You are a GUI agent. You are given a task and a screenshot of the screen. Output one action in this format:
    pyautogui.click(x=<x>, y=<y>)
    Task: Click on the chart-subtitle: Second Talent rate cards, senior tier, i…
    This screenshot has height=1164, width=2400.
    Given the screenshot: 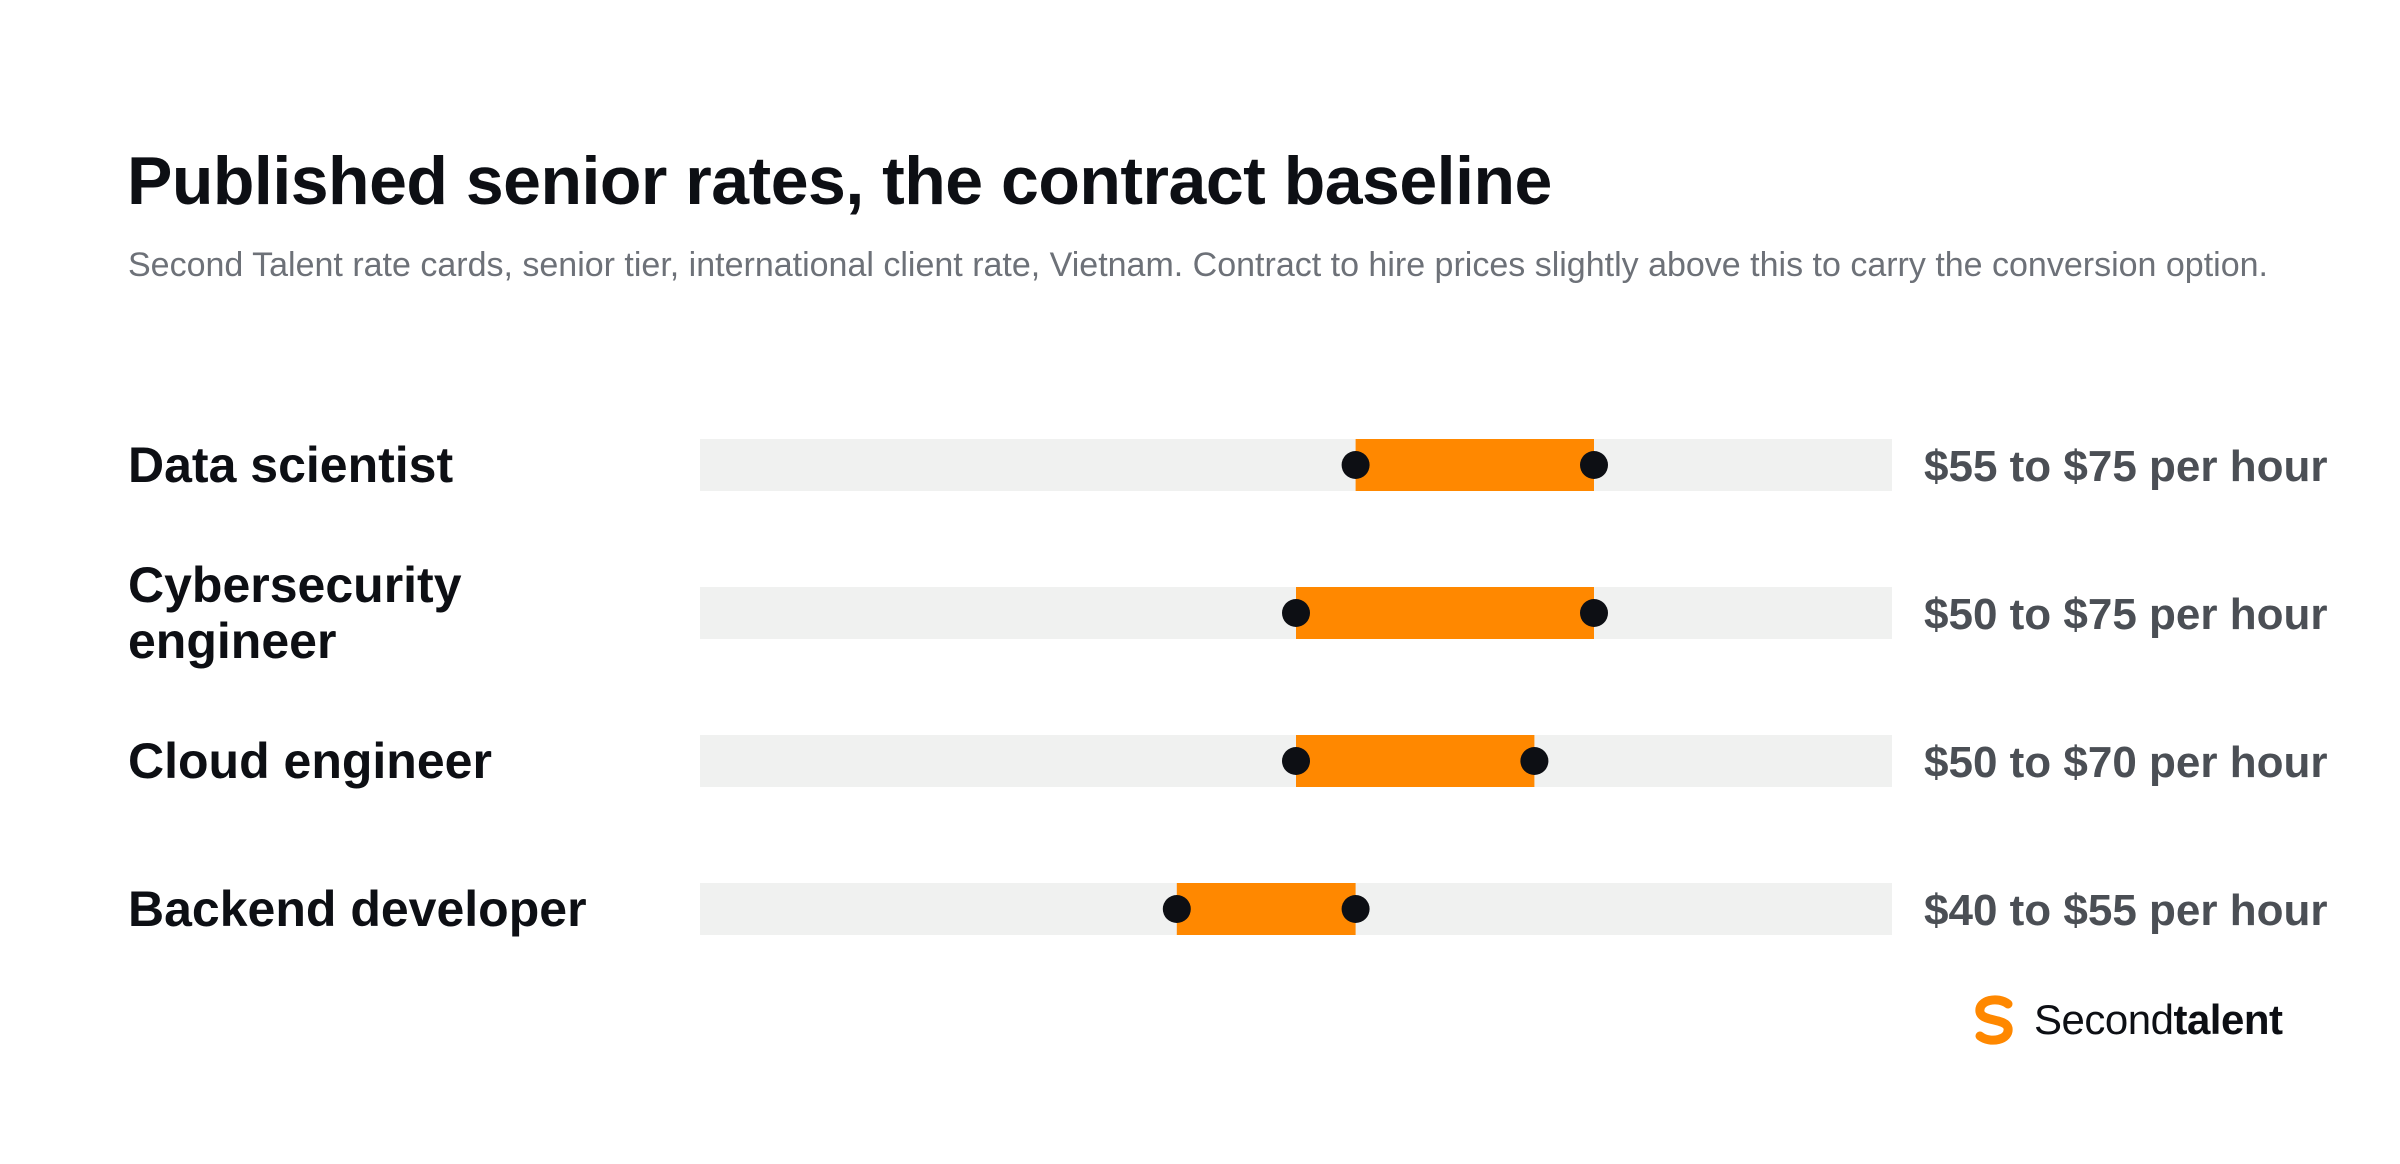 What is the action you would take?
    pyautogui.click(x=1198, y=265)
    